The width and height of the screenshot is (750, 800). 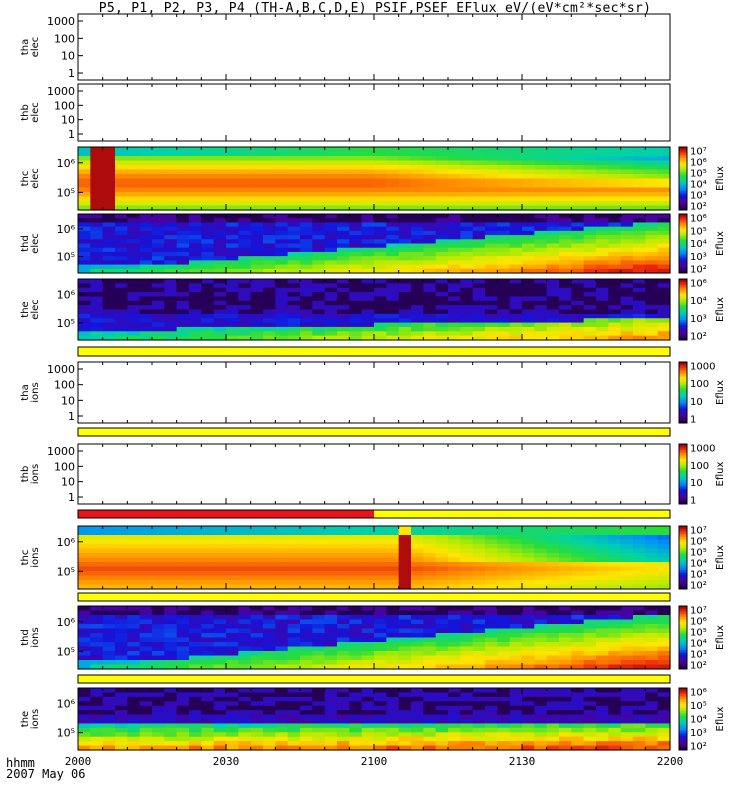 What do you see at coordinates (698, 231) in the screenshot?
I see `colorbar-tick-label: 10⁵` at bounding box center [698, 231].